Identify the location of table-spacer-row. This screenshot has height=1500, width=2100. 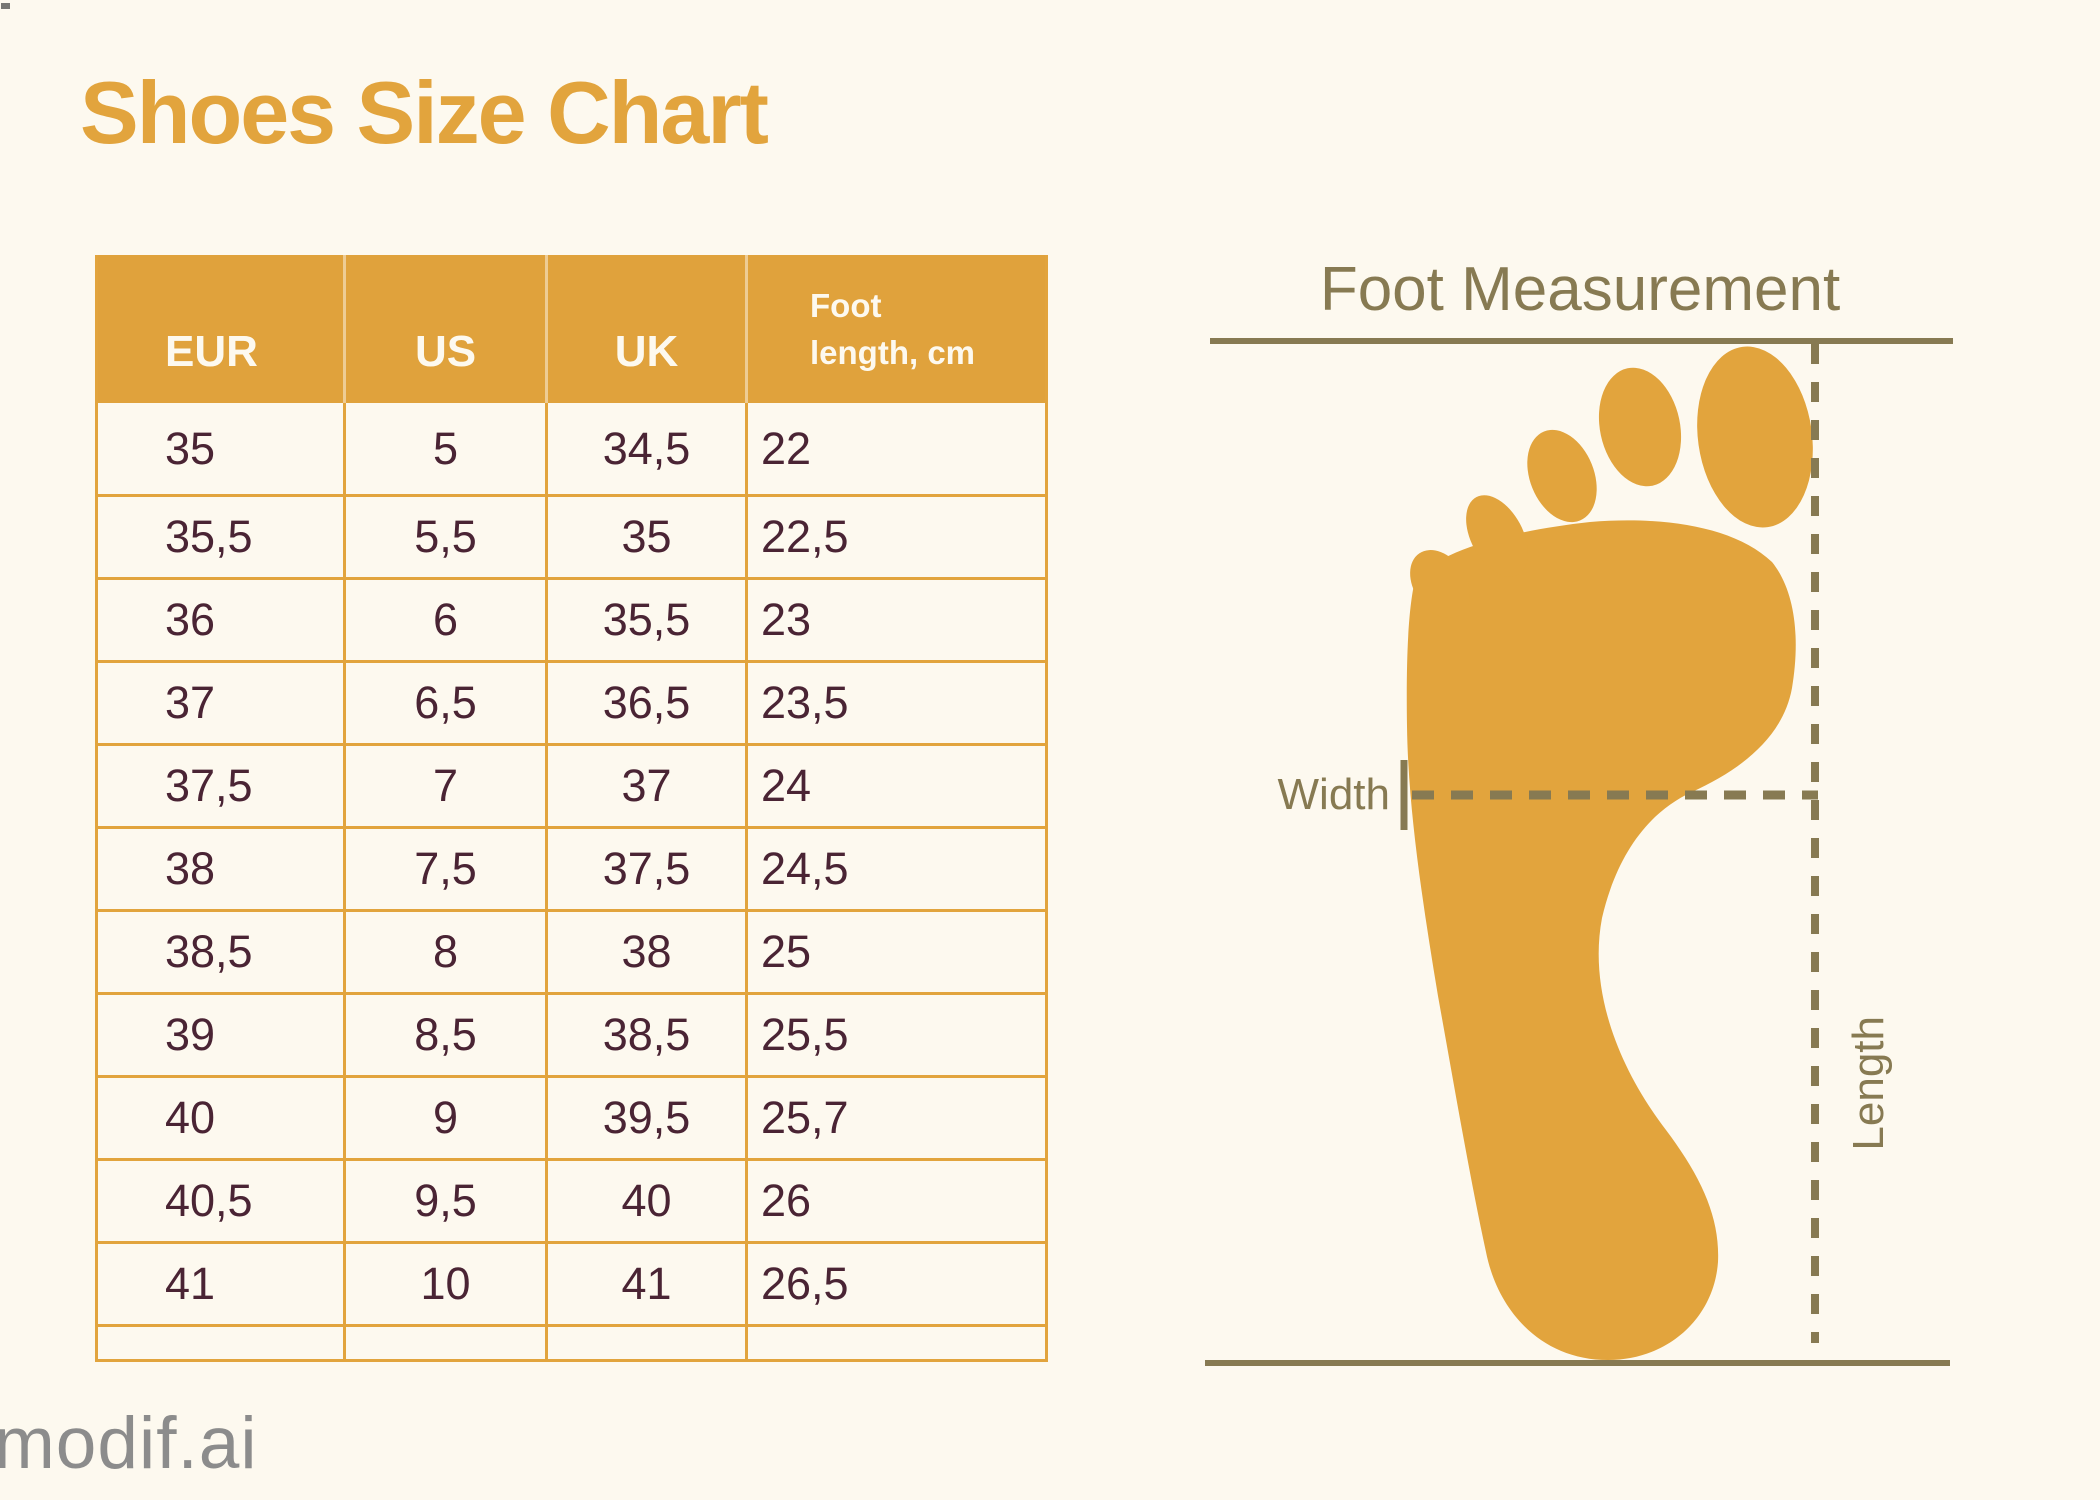
(571, 1344).